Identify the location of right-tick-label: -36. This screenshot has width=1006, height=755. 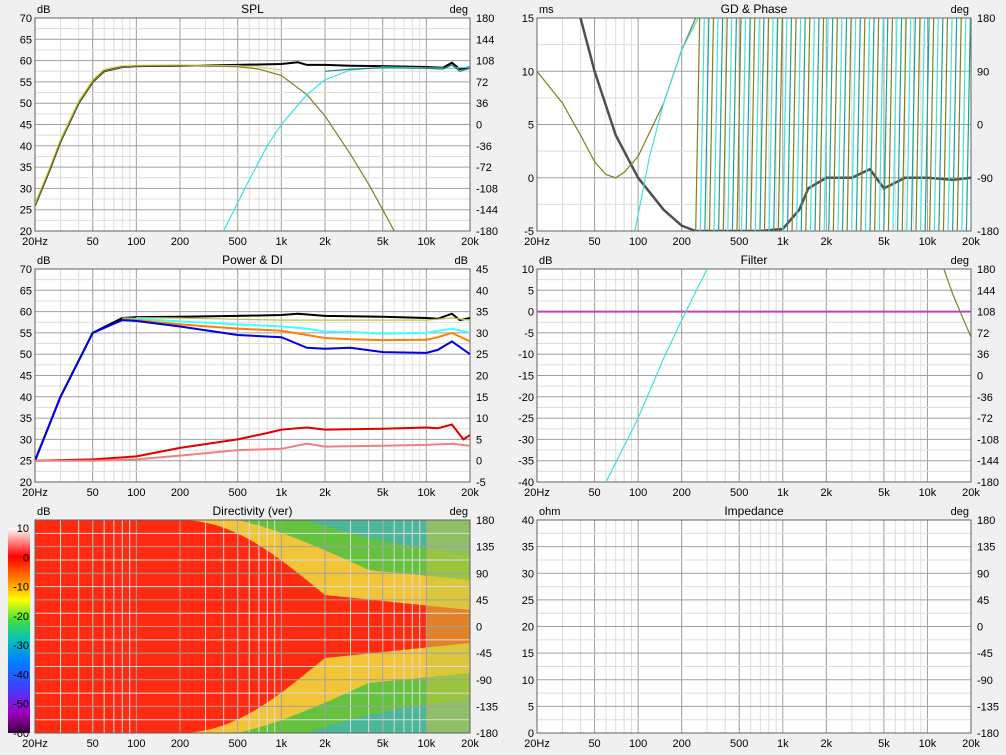
(985, 398).